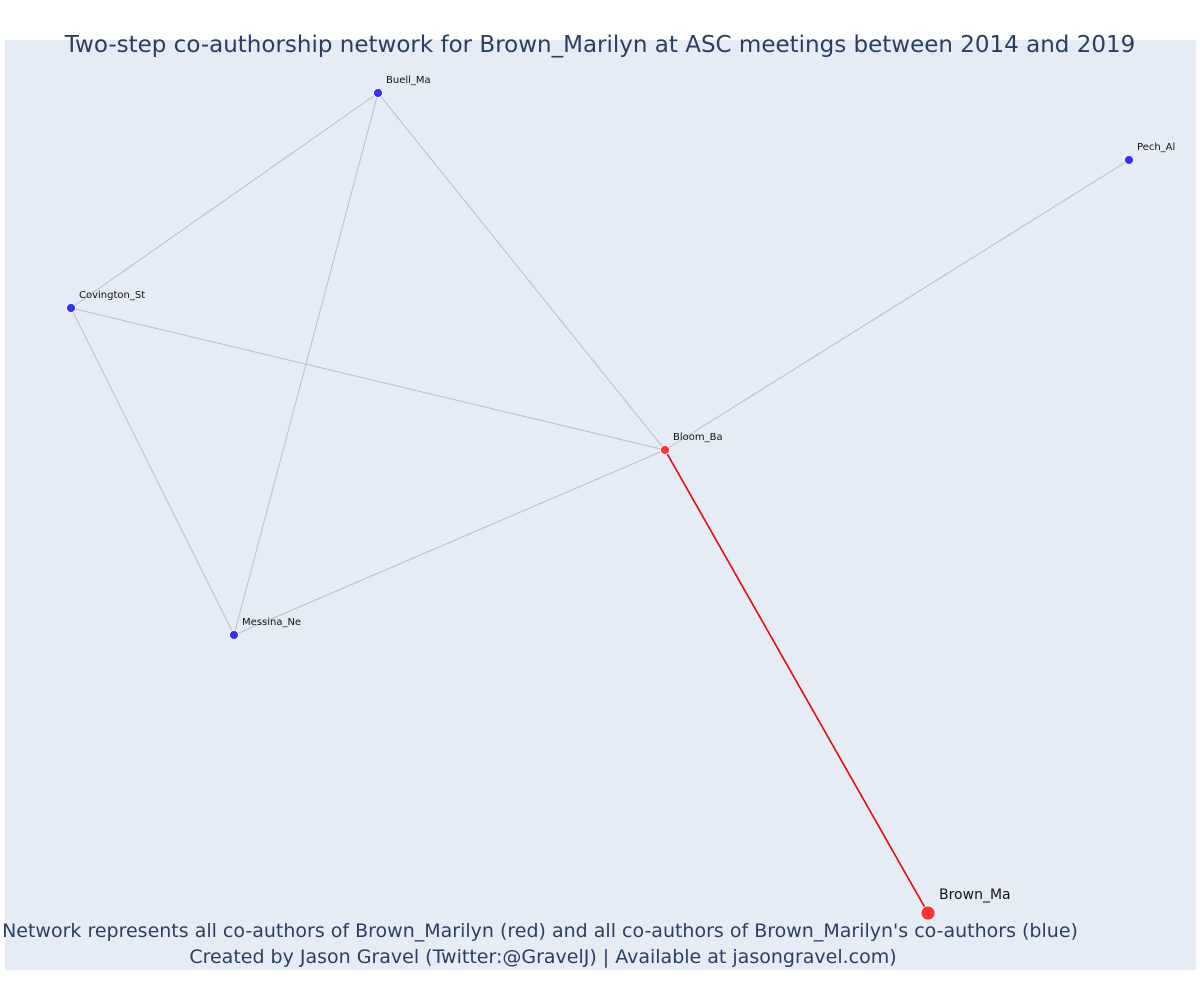 The height and width of the screenshot is (1004, 1200). Describe the element at coordinates (1156, 147) in the screenshot. I see `node-label-pech-al: Pech_Al` at that location.